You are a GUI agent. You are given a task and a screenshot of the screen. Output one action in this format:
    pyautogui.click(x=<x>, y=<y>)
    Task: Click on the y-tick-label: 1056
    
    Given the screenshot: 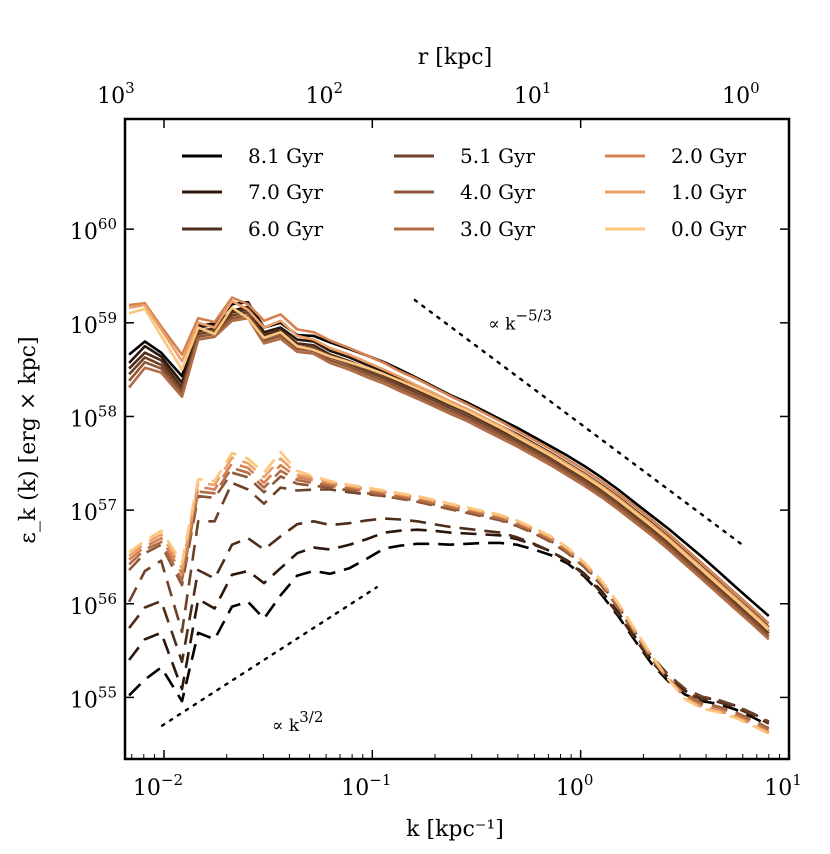 What is the action you would take?
    pyautogui.click(x=93, y=605)
    